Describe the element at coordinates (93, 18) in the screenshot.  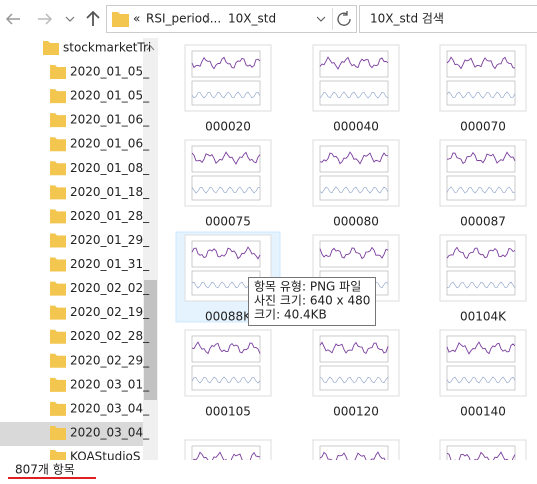
I see `up-button` at that location.